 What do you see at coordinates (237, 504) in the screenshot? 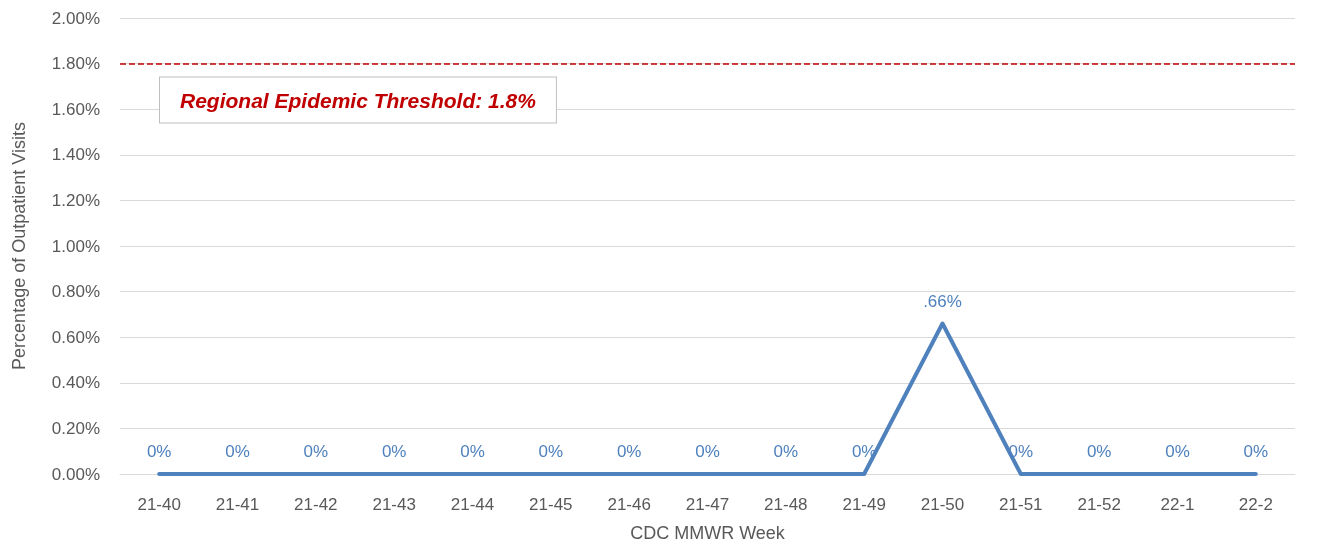
I see `x-tick-label: 21-41` at bounding box center [237, 504].